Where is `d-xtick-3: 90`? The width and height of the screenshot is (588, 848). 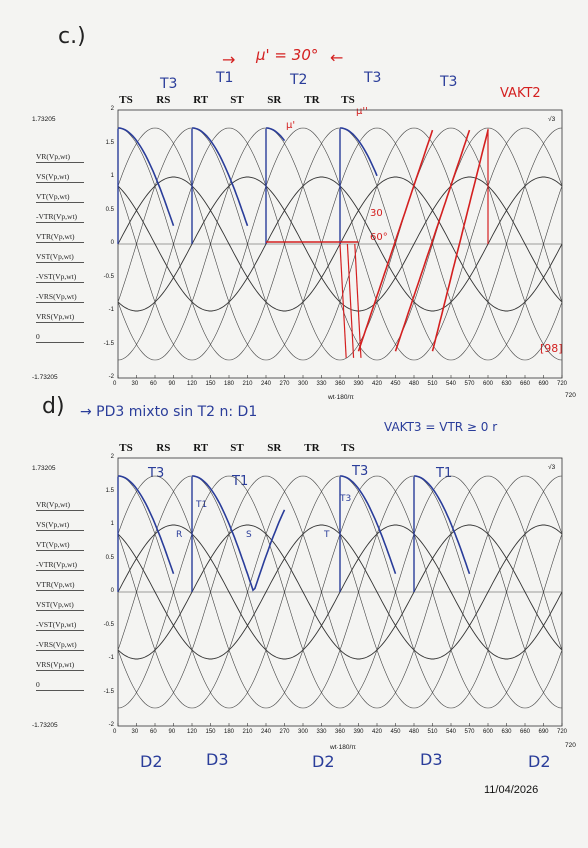
d-xtick-3: 90 is located at coordinates (172, 732).